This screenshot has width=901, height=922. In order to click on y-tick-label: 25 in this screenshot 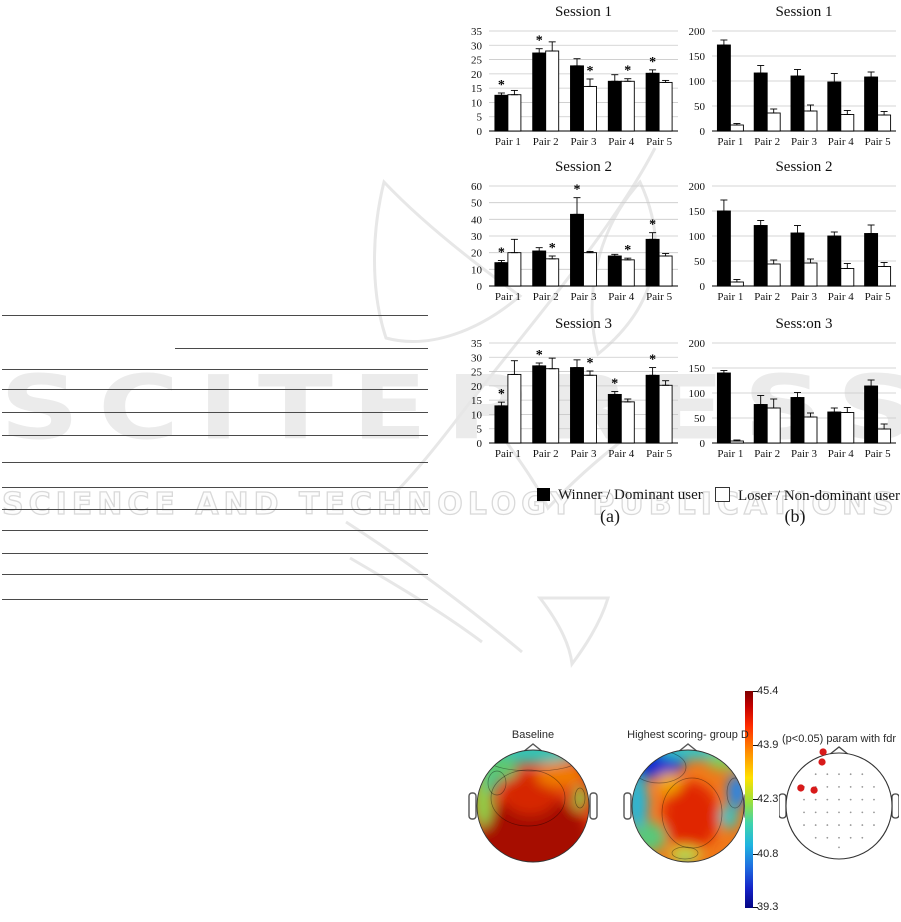, I will do `click(477, 61)`.